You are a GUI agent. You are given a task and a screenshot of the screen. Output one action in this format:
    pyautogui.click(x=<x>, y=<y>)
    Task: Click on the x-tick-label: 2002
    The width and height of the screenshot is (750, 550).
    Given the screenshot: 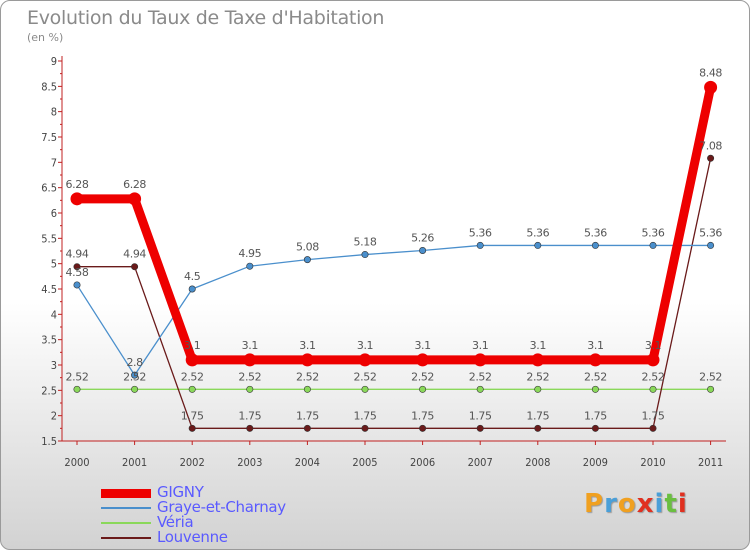 What is the action you would take?
    pyautogui.click(x=192, y=462)
    